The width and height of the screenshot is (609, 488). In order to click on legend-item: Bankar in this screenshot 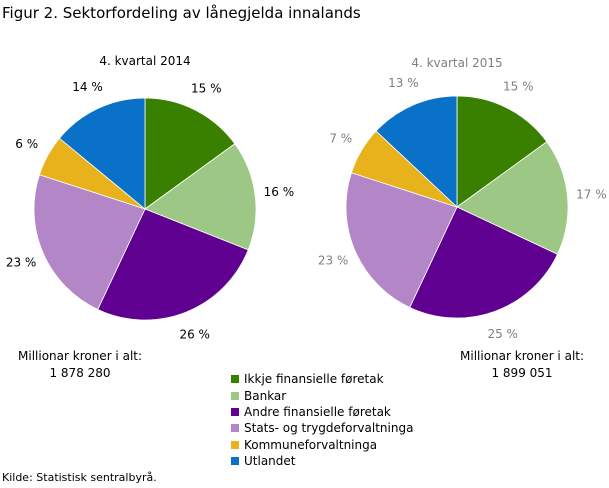, I will do `click(322, 395)`.